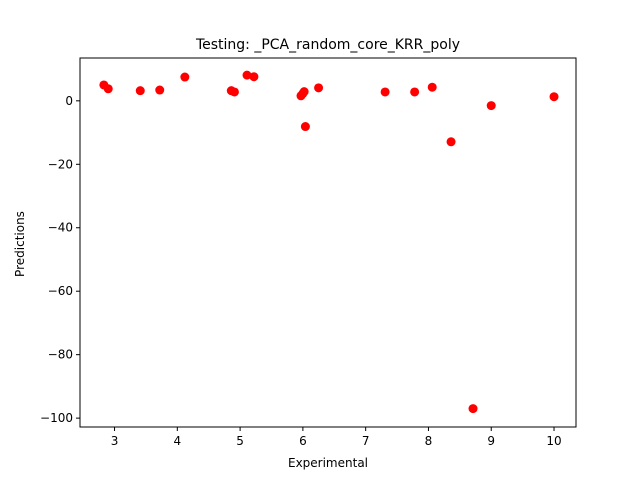  What do you see at coordinates (303, 441) in the screenshot?
I see `x-tick-label: 6` at bounding box center [303, 441].